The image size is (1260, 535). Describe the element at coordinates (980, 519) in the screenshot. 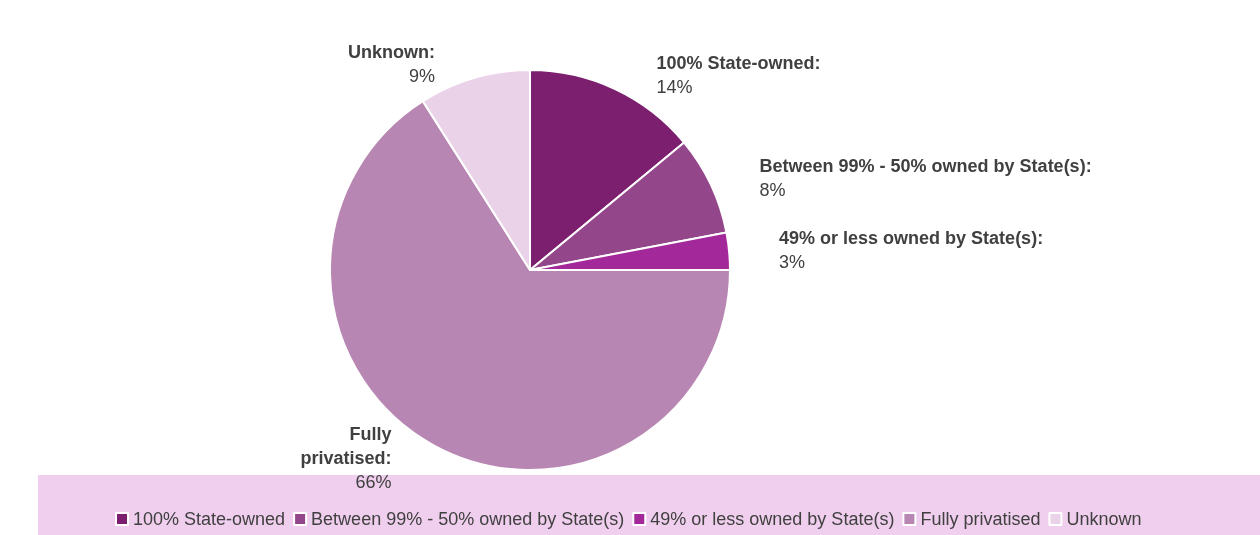

I see `legend-label: Fully privatised` at that location.